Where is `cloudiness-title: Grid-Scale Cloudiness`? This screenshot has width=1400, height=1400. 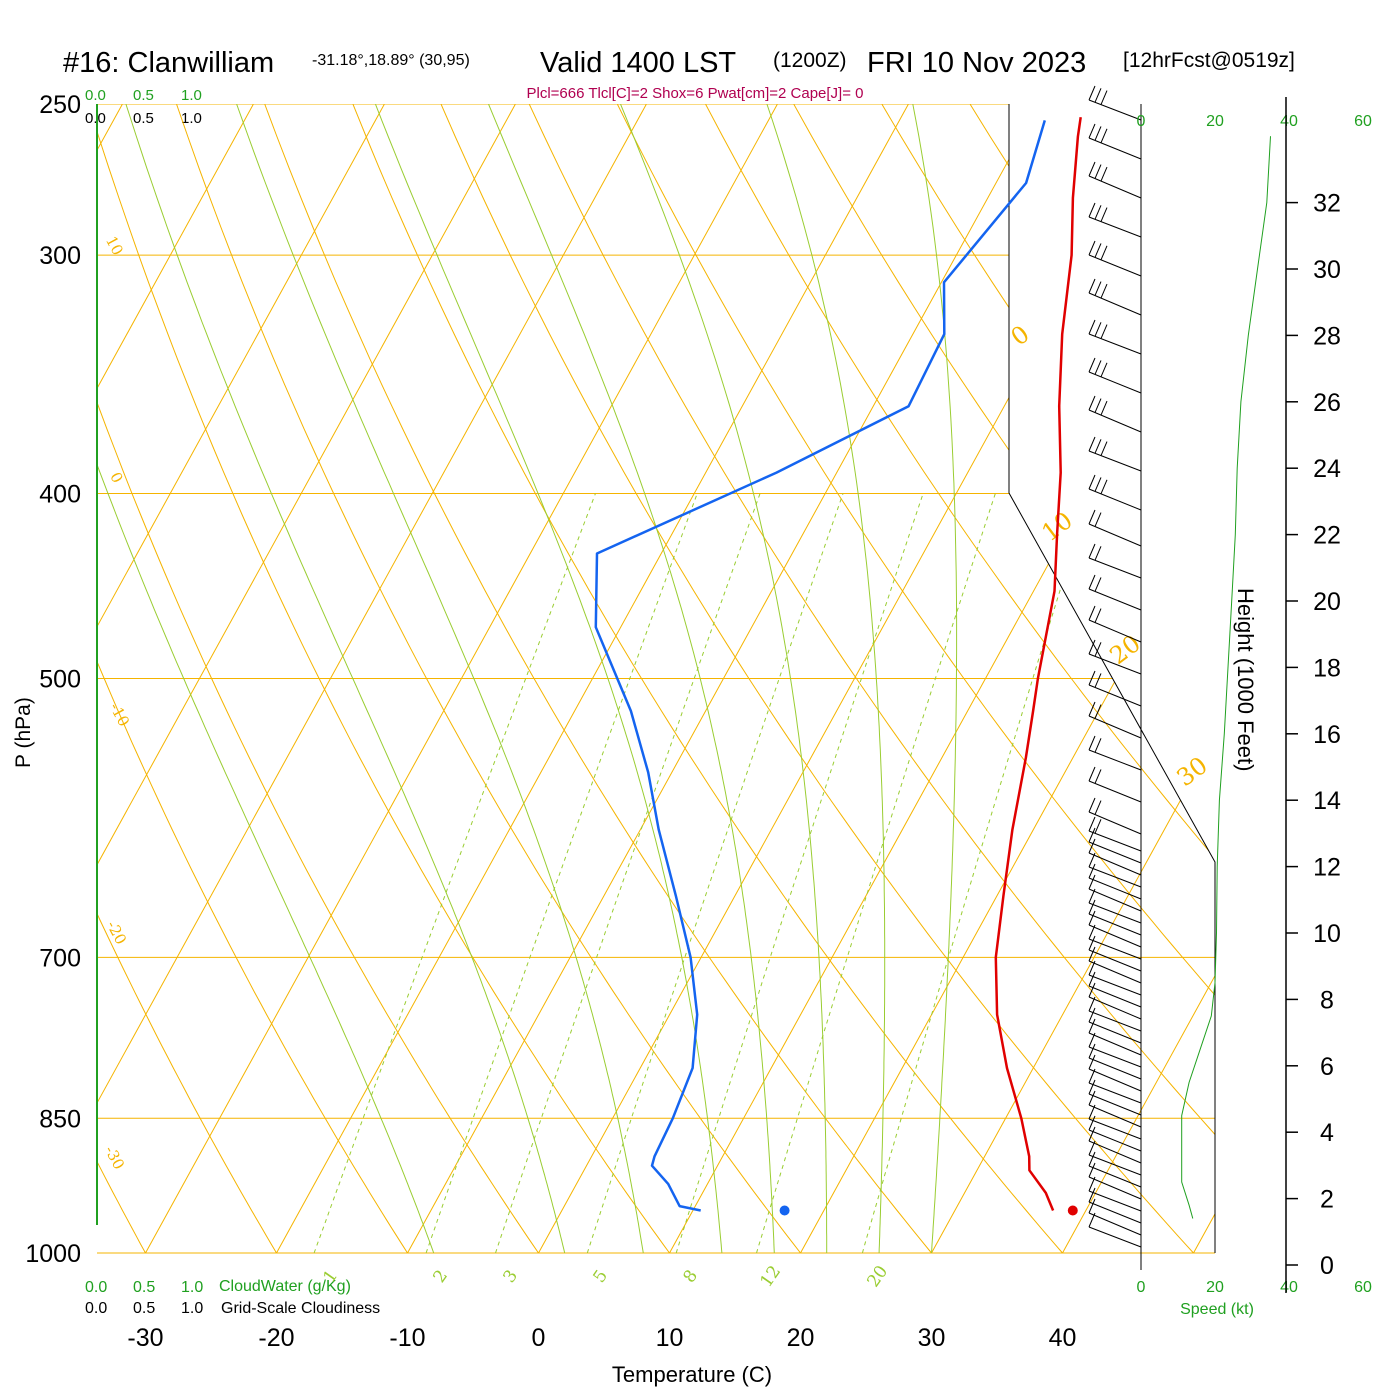 cloudiness-title: Grid-Scale Cloudiness is located at coordinates (300, 1308).